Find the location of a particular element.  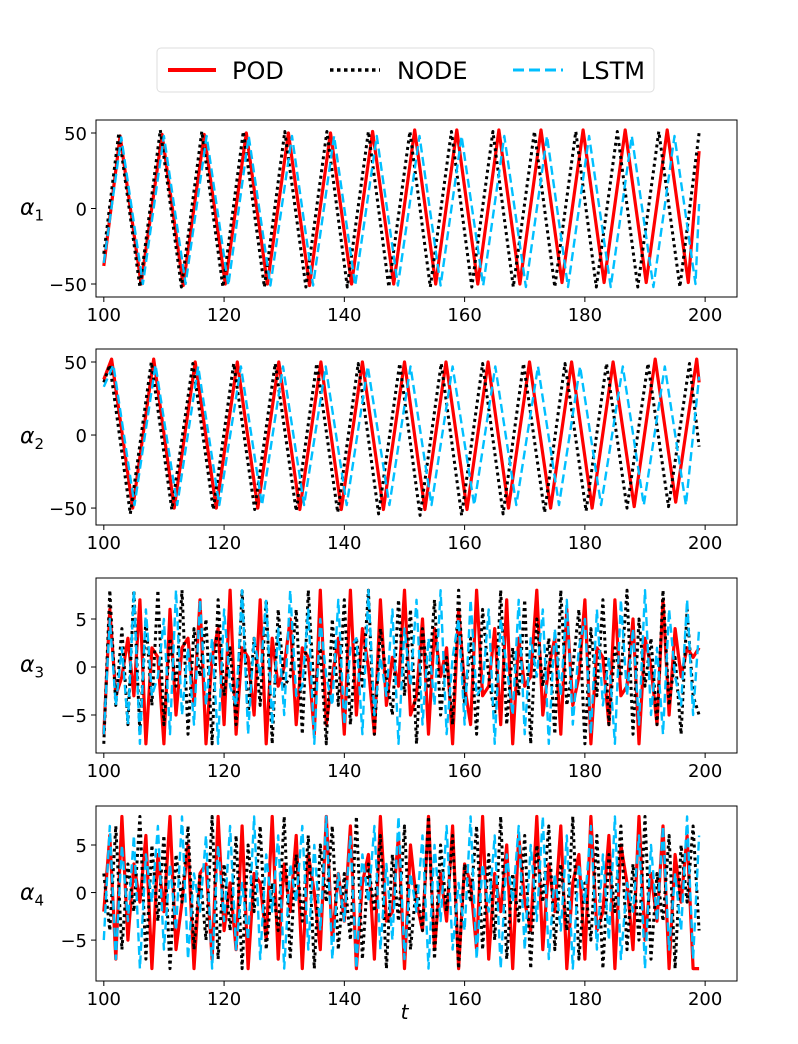

legend-box is located at coordinates (405, 70).